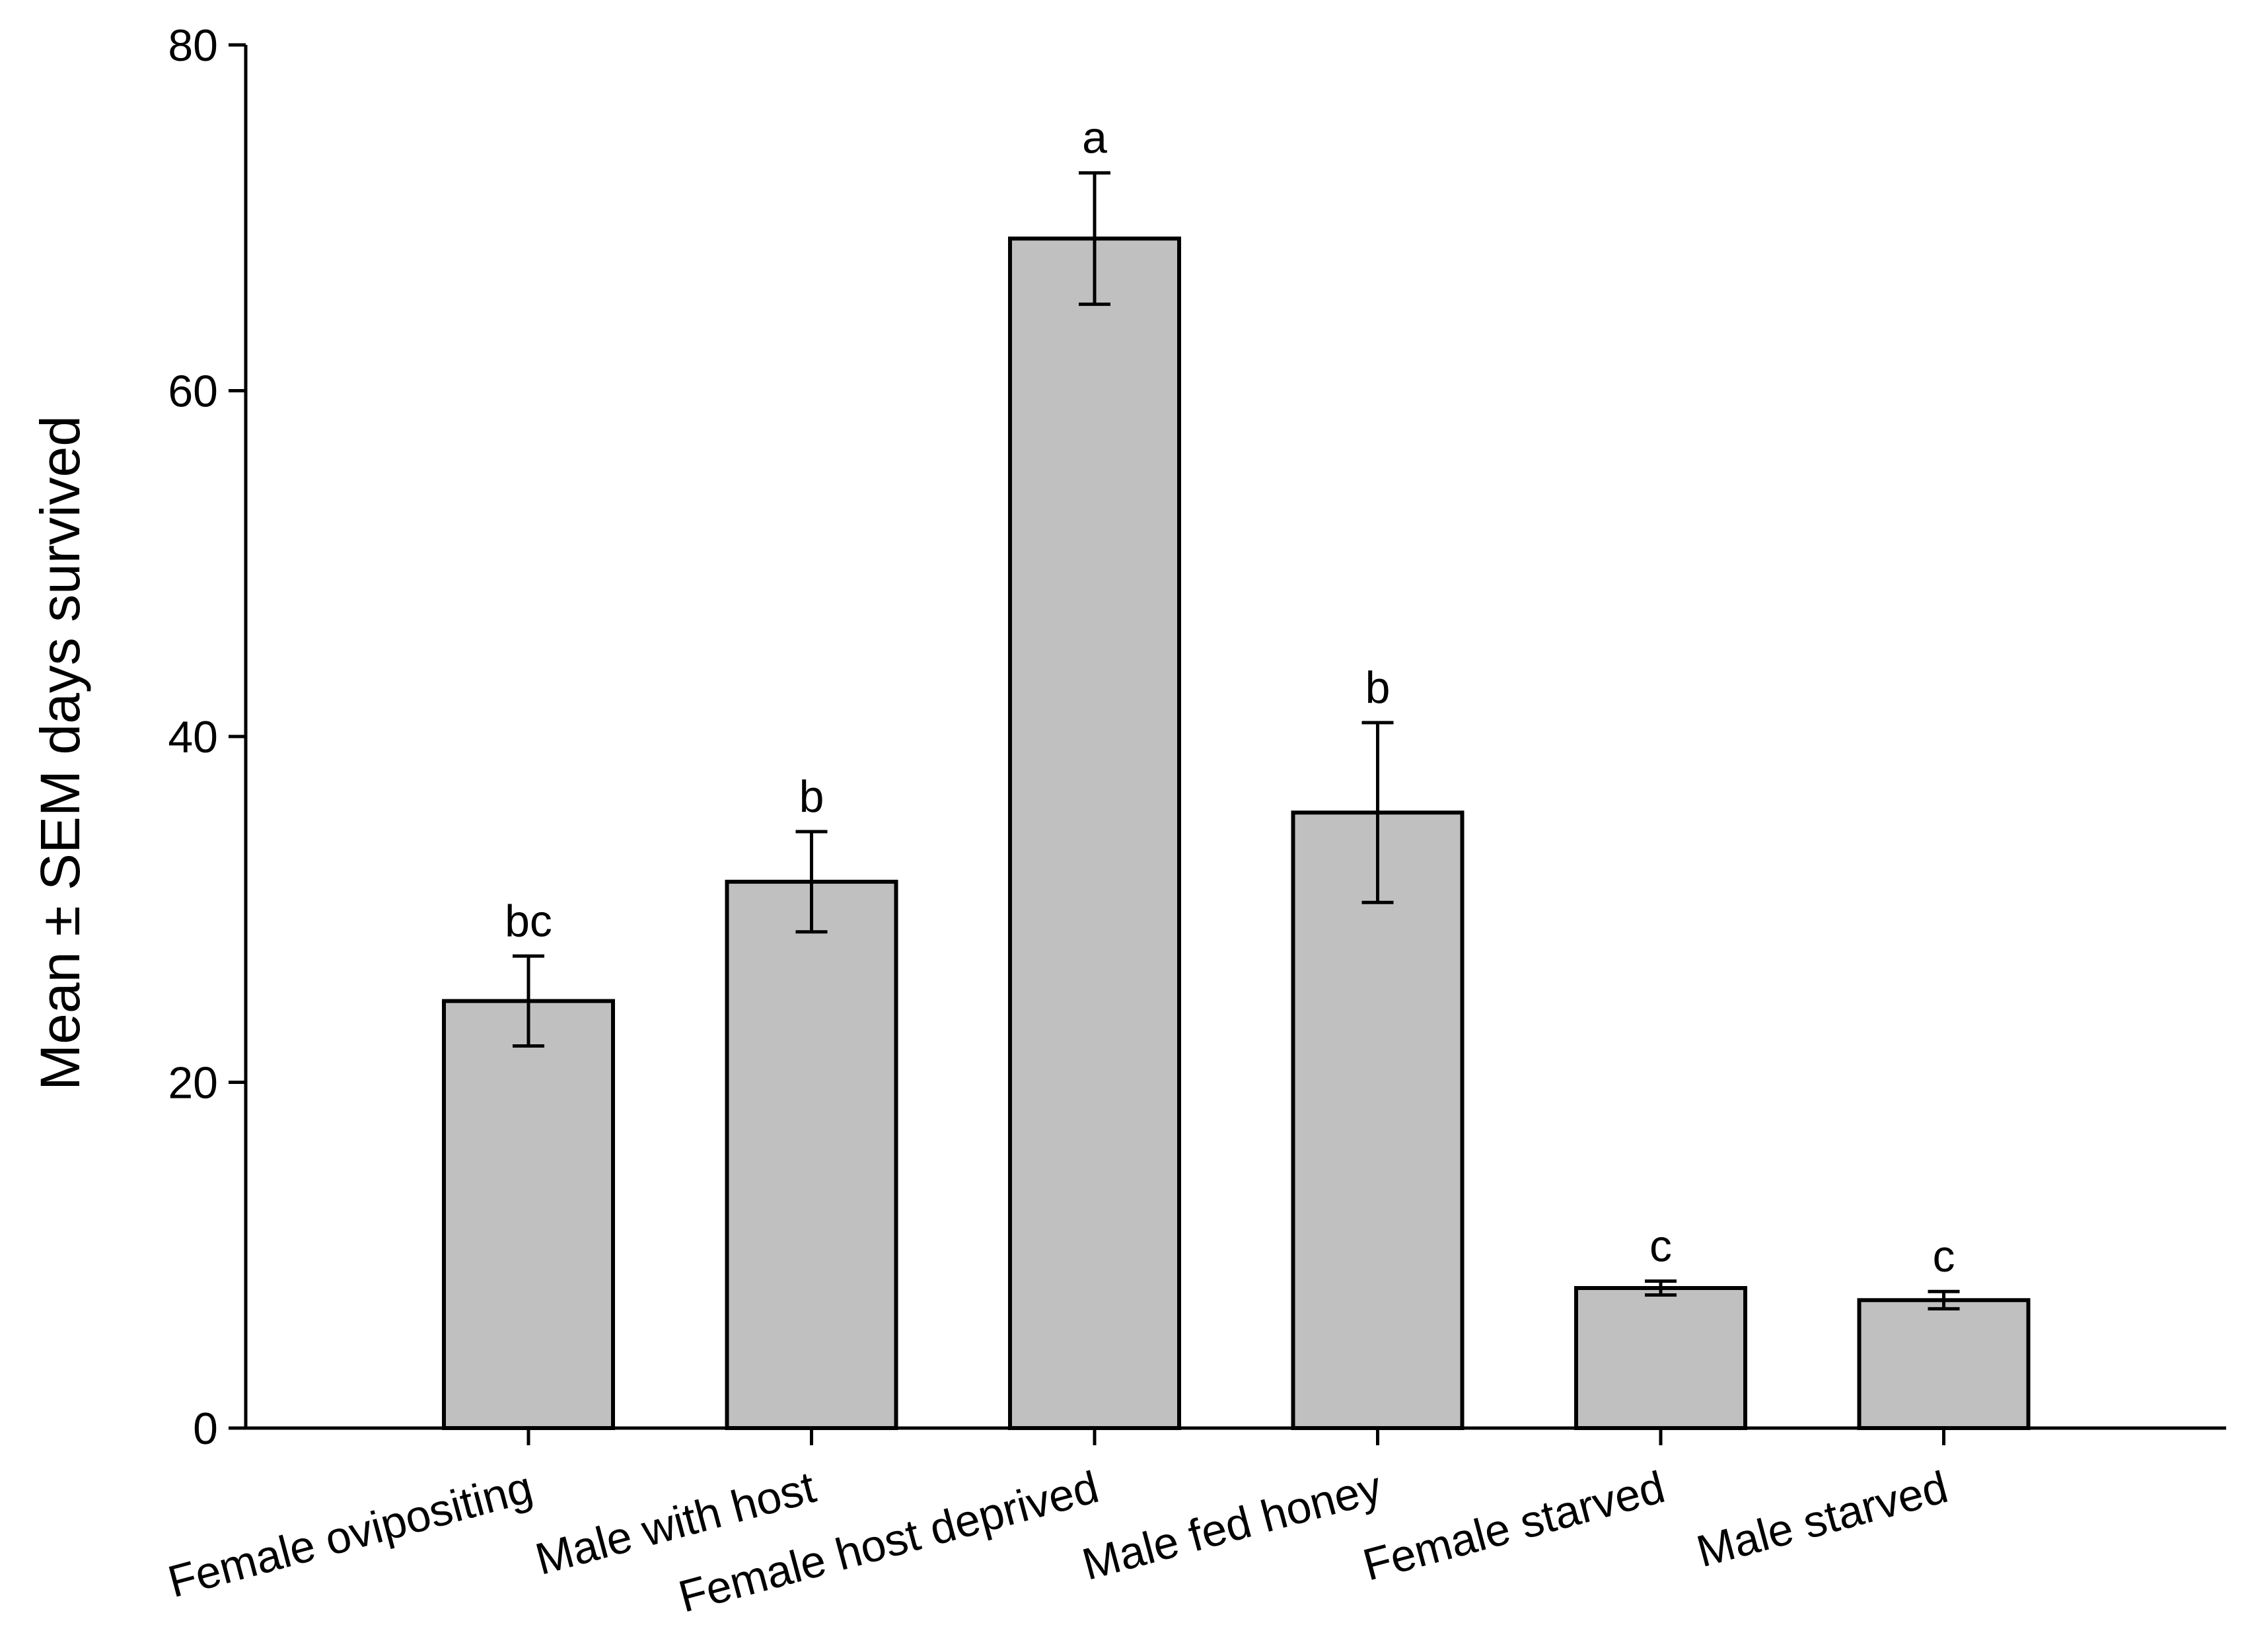 The image size is (2244, 1652). I want to click on x-category-label: Female ovipositing, so click(350, 1534).